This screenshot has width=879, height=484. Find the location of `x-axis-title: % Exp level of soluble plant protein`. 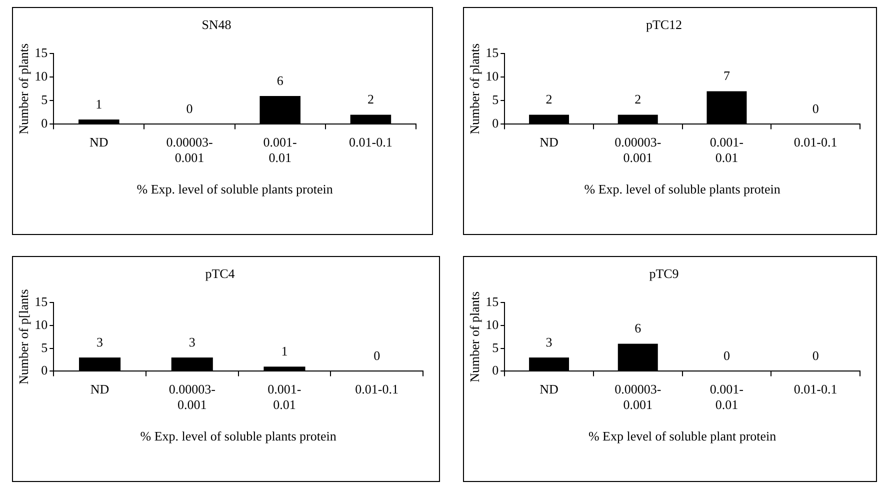

x-axis-title: % Exp level of soluble plant protein is located at coordinates (682, 436).